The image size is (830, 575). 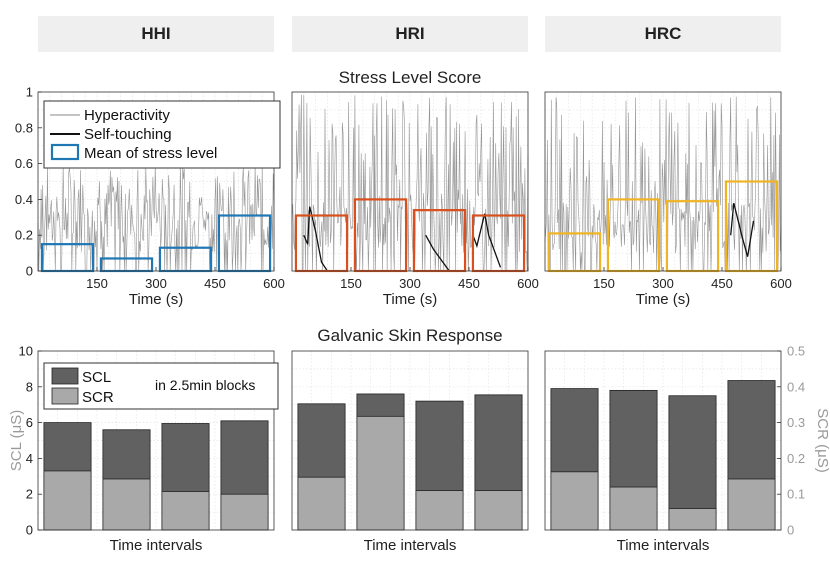 I want to click on y-tick-label: 8, so click(x=29, y=386).